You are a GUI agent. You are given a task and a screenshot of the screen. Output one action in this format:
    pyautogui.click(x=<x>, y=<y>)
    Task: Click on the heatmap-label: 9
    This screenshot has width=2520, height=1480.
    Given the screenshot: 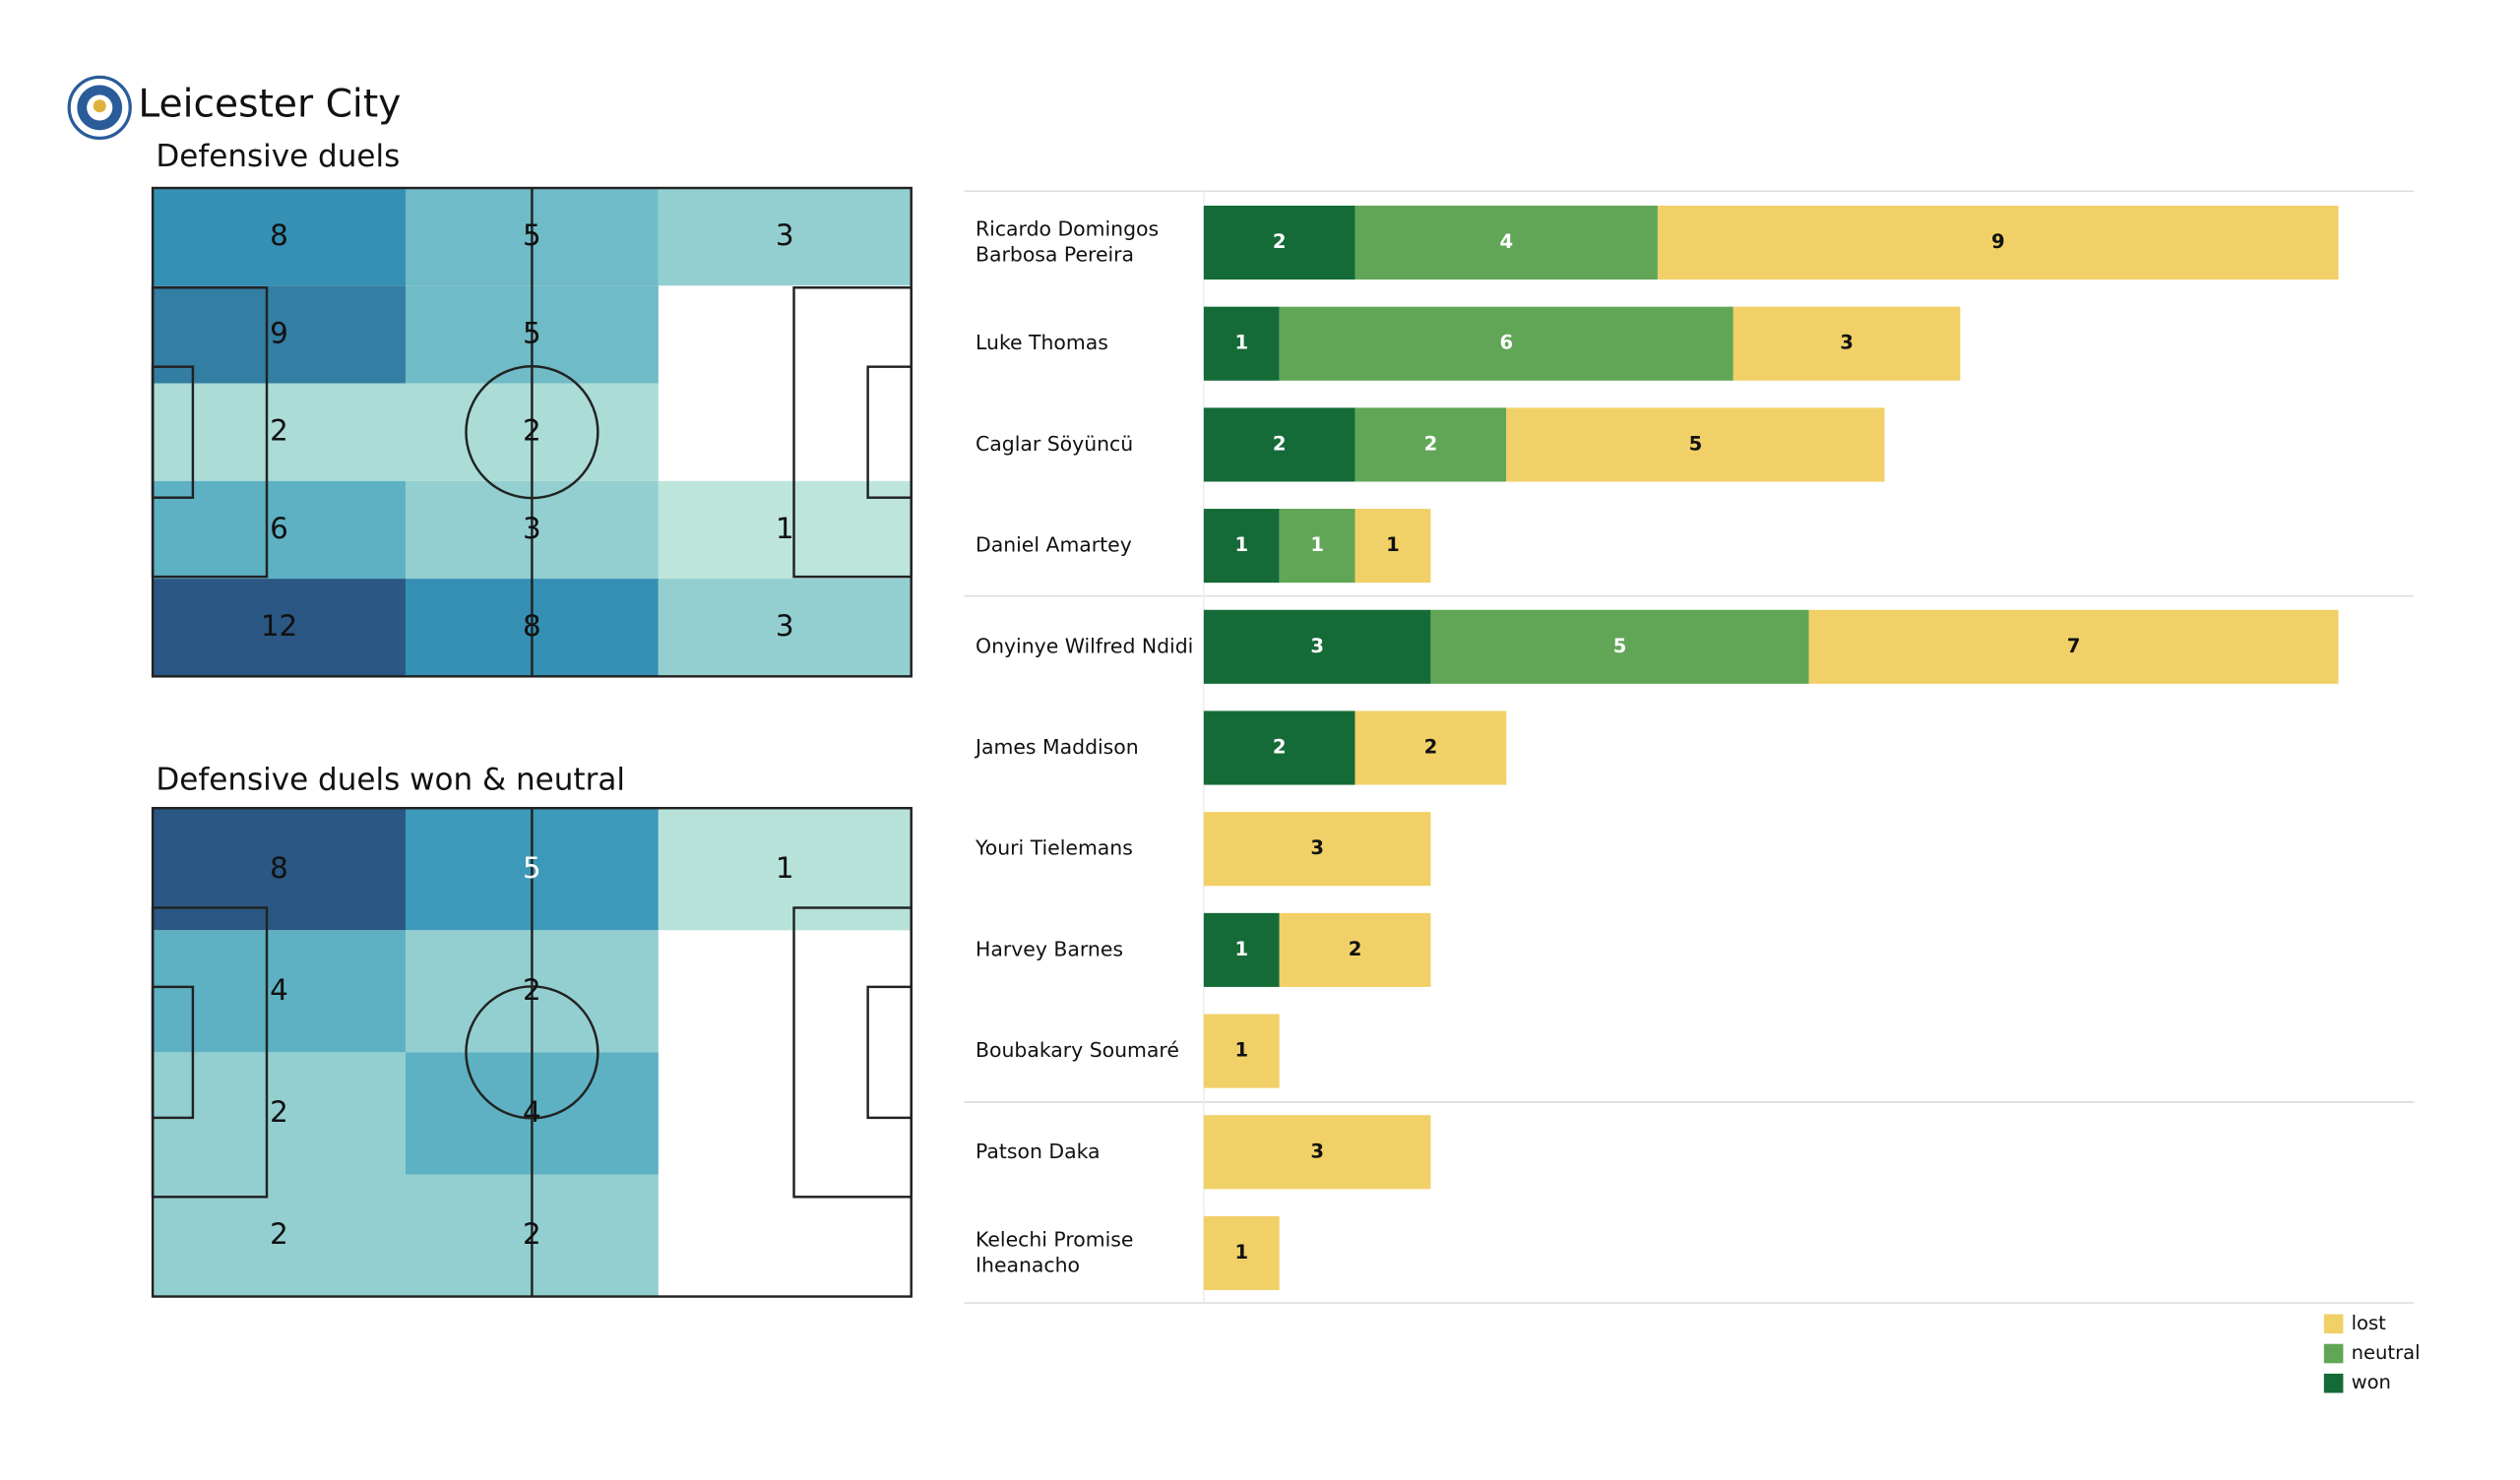 What is the action you would take?
    pyautogui.click(x=279, y=333)
    